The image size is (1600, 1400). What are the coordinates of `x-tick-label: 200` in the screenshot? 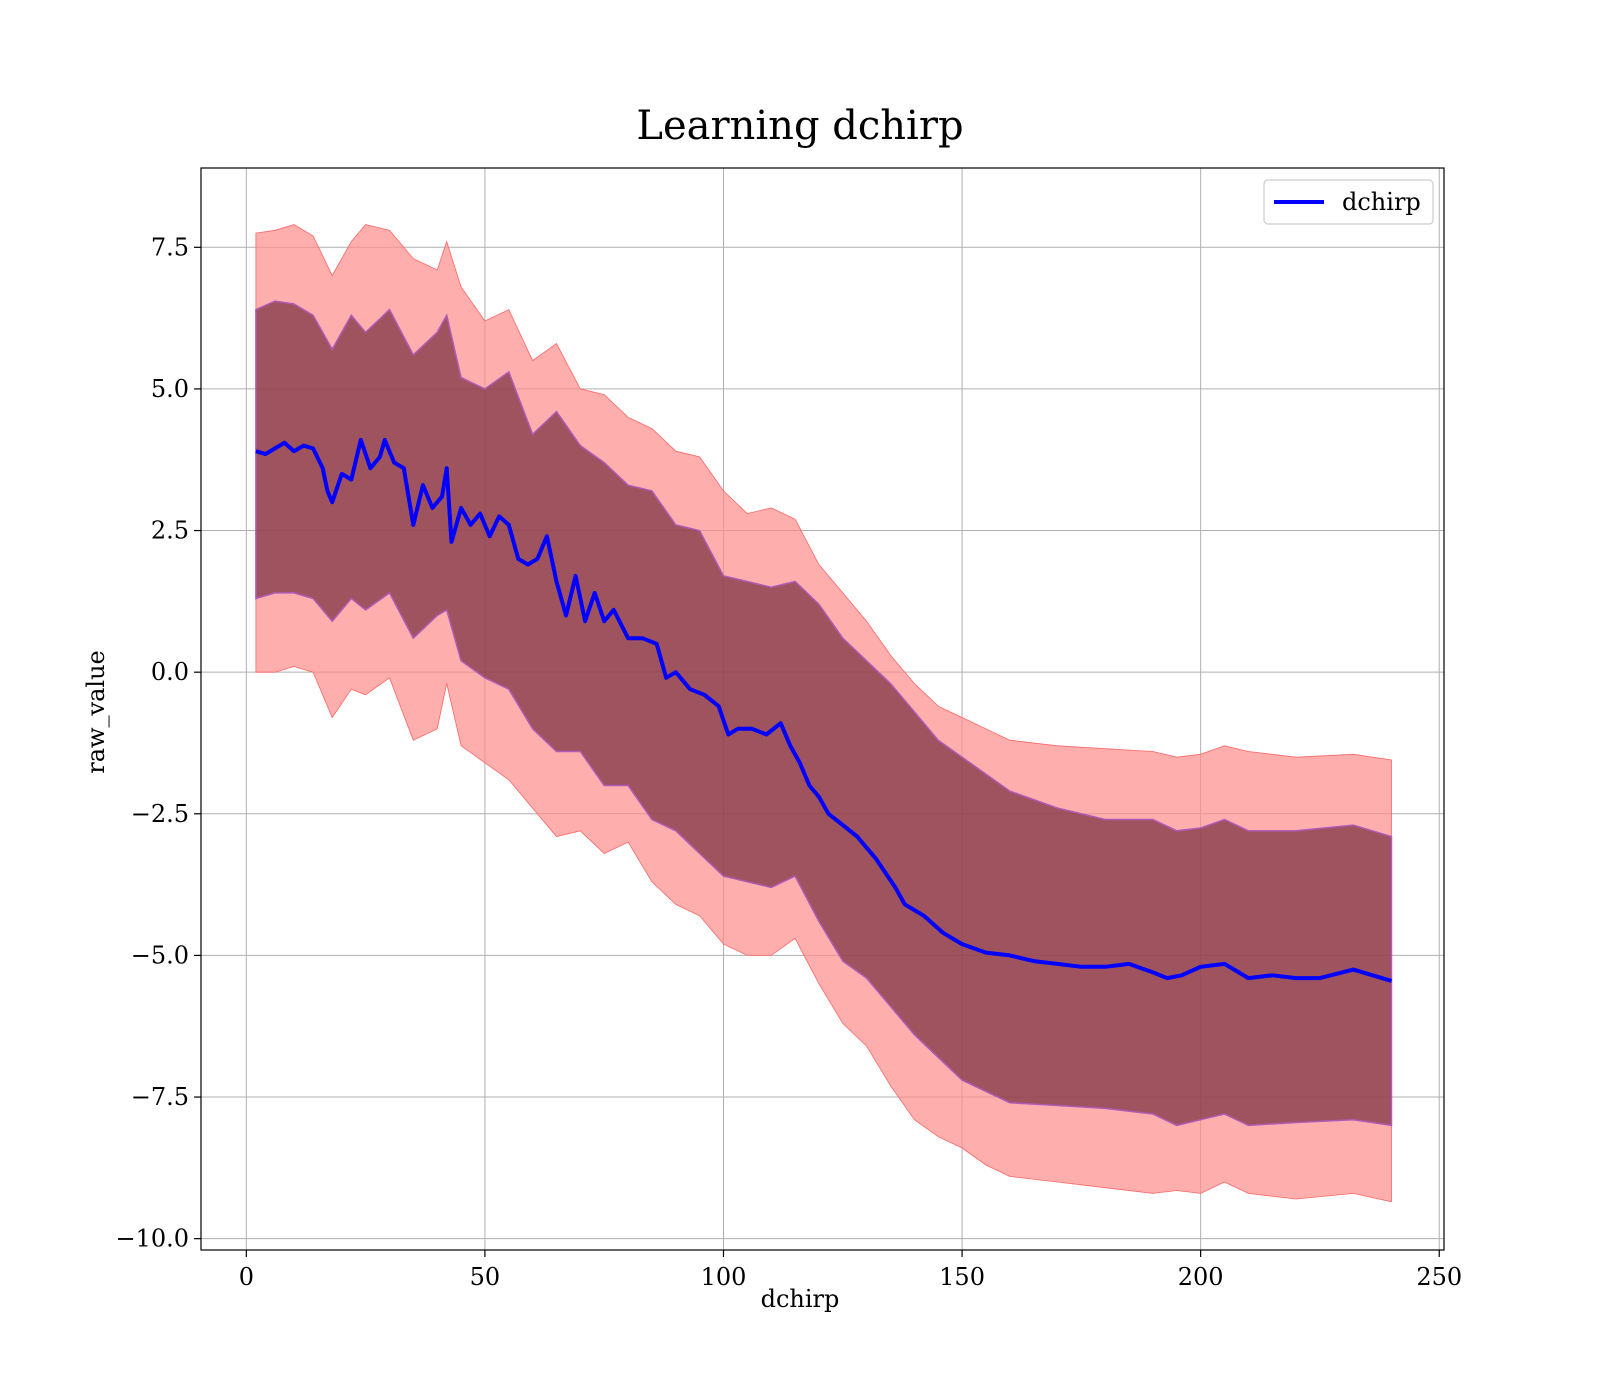 It's located at (1201, 1277).